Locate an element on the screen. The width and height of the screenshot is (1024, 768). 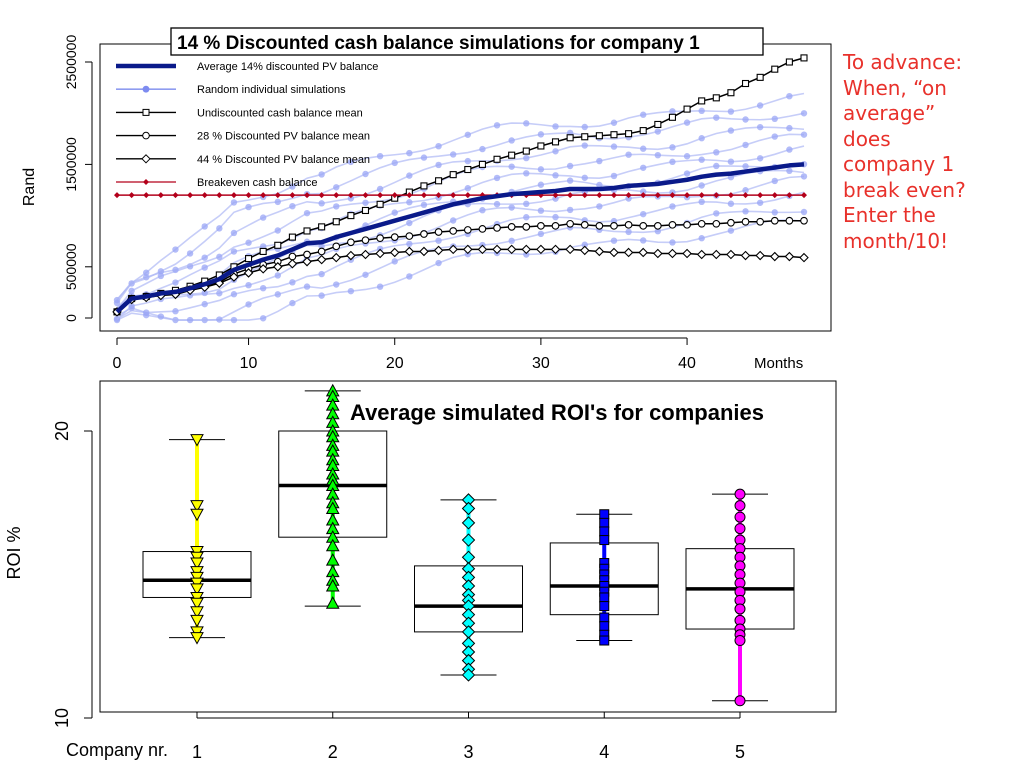
x-tick-label: 10 is located at coordinates (249, 363).